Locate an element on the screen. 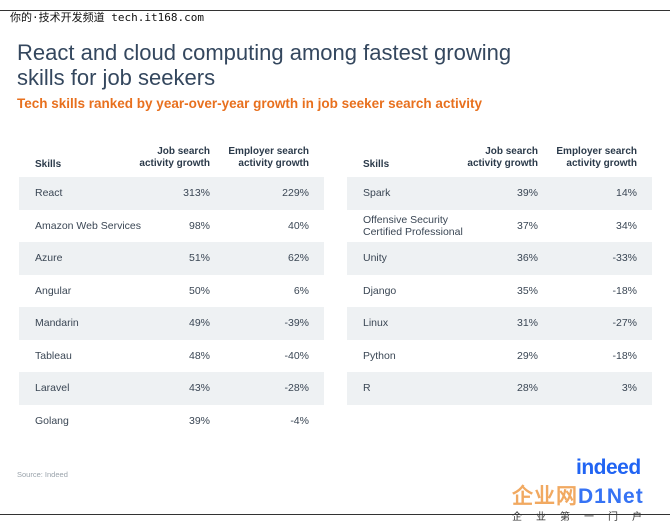 Image resolution: width=670 pixels, height=523 pixels. job-search-growth: 51% is located at coordinates (199, 258).